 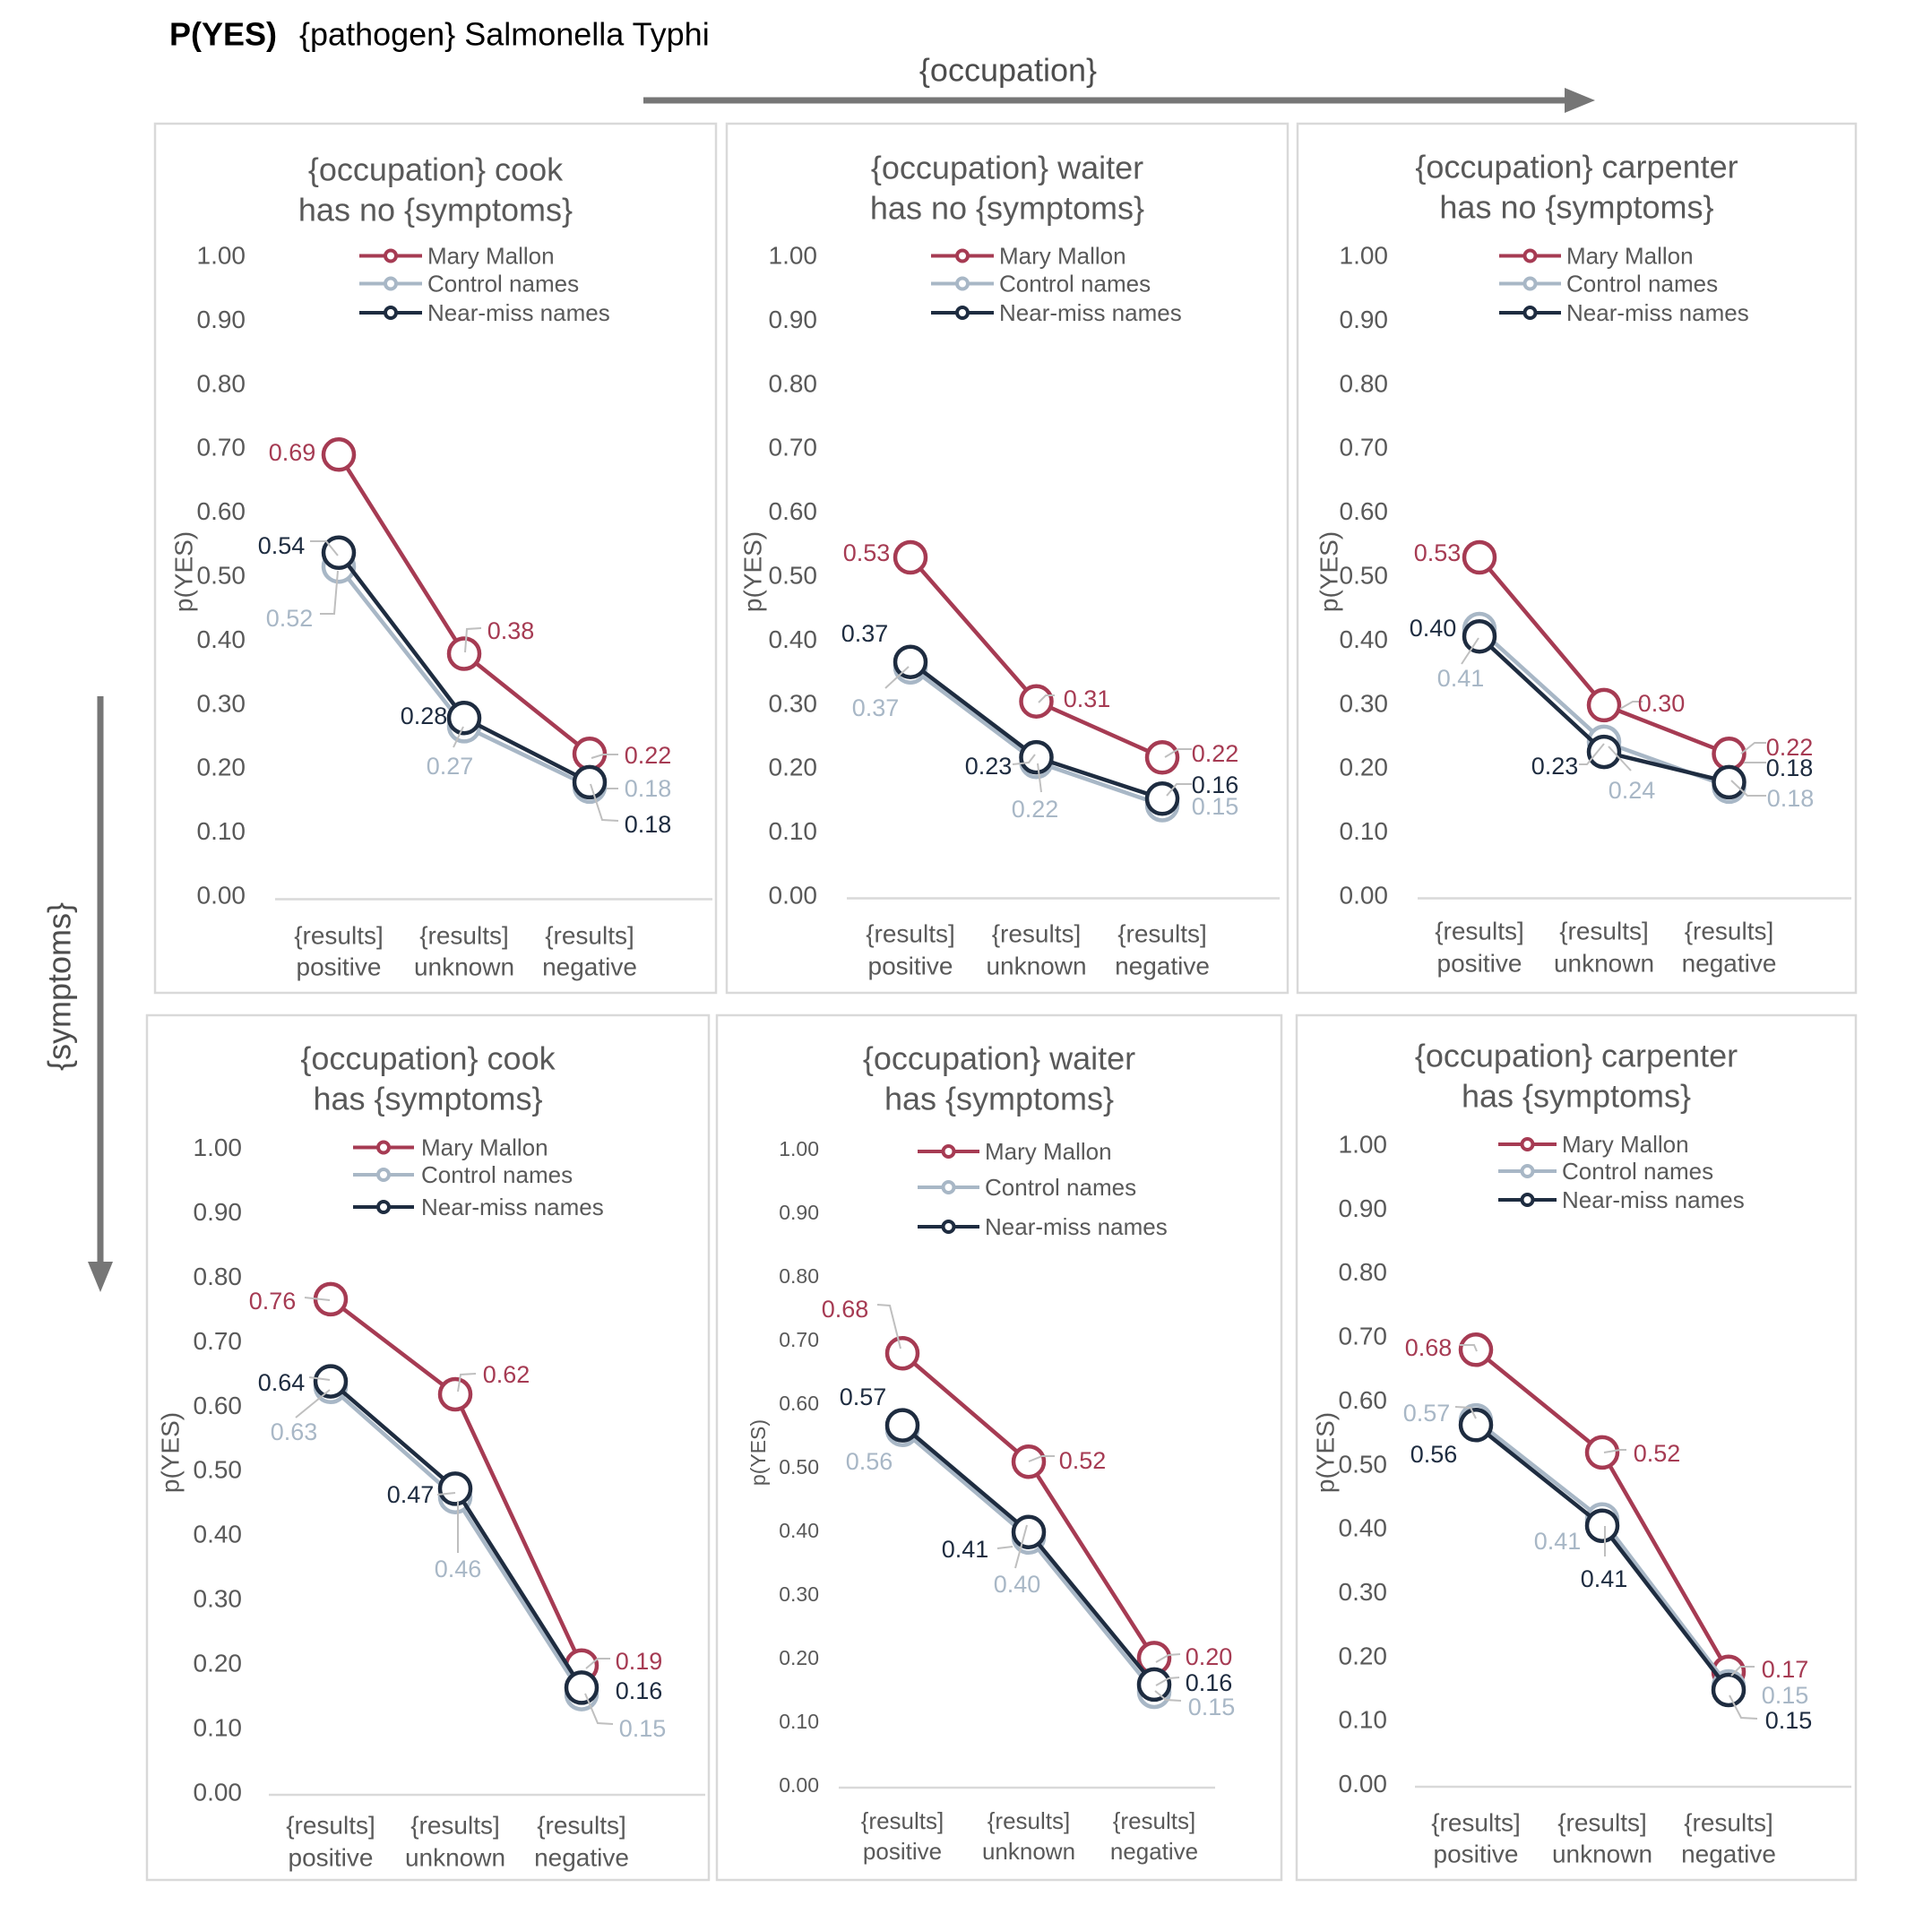 I want to click on svg-text: 0.64, so click(x=282, y=1383).